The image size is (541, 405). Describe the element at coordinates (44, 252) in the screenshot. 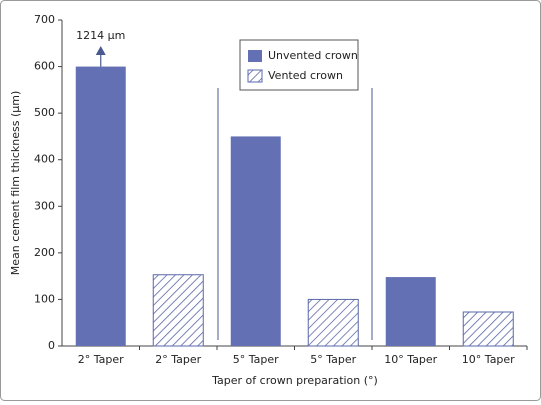

I see `y-tick-label: 200` at that location.